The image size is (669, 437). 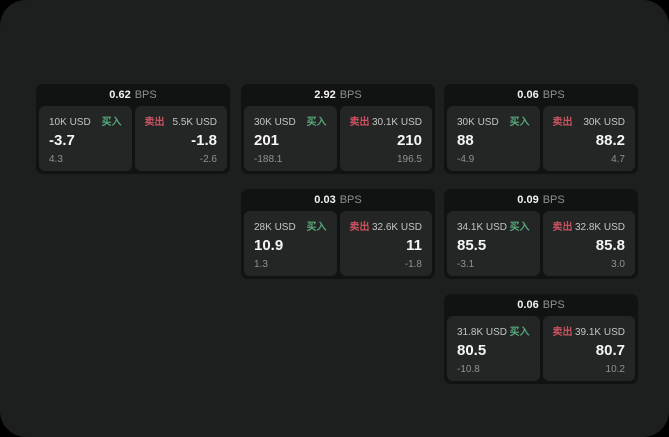 What do you see at coordinates (472, 350) in the screenshot?
I see `buy-price: 80.5` at bounding box center [472, 350].